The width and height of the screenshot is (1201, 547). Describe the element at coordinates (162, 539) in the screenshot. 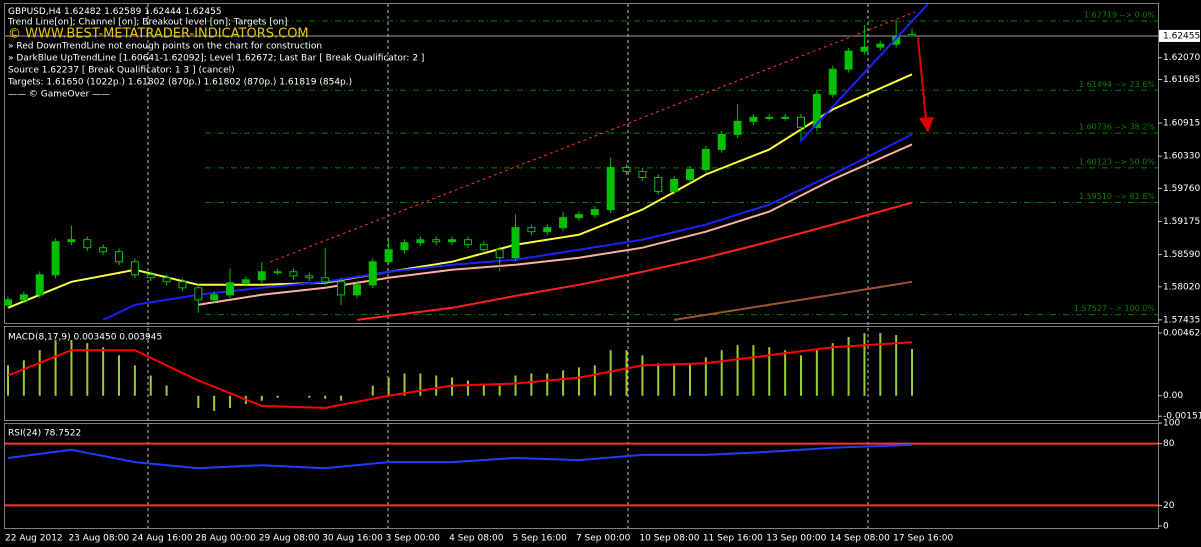

I see `x-tick-label: 24 Aug 16:00` at that location.